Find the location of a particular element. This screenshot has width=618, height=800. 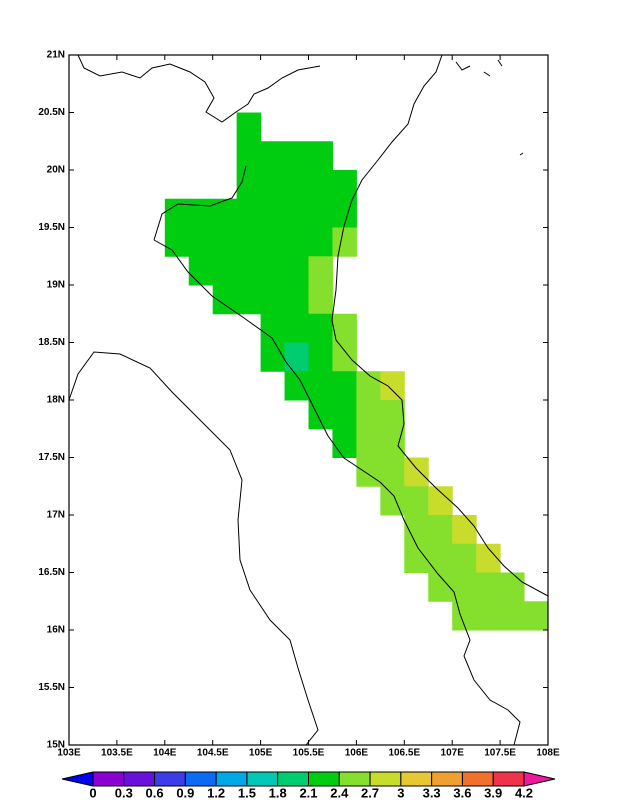

x-tick-label: 107.5E is located at coordinates (500, 753).